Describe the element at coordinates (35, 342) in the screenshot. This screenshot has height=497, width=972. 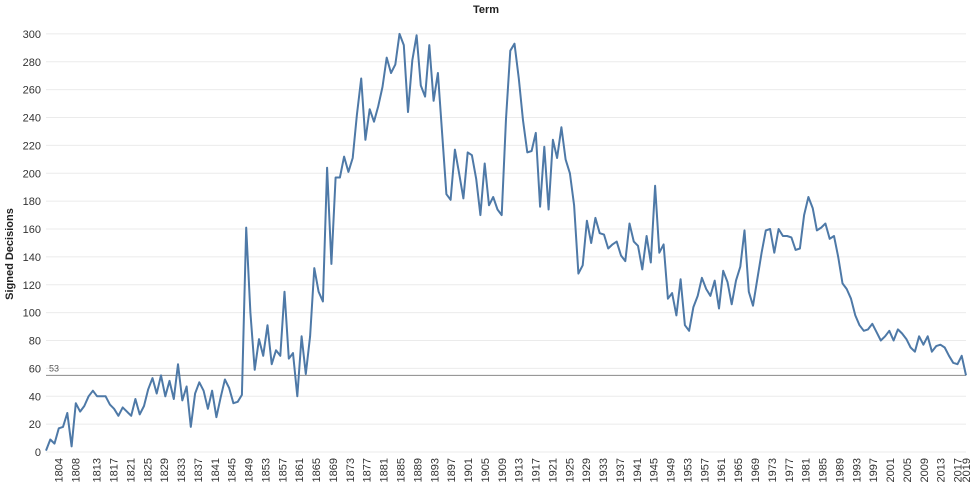
I see `y-tick-label: 80` at that location.